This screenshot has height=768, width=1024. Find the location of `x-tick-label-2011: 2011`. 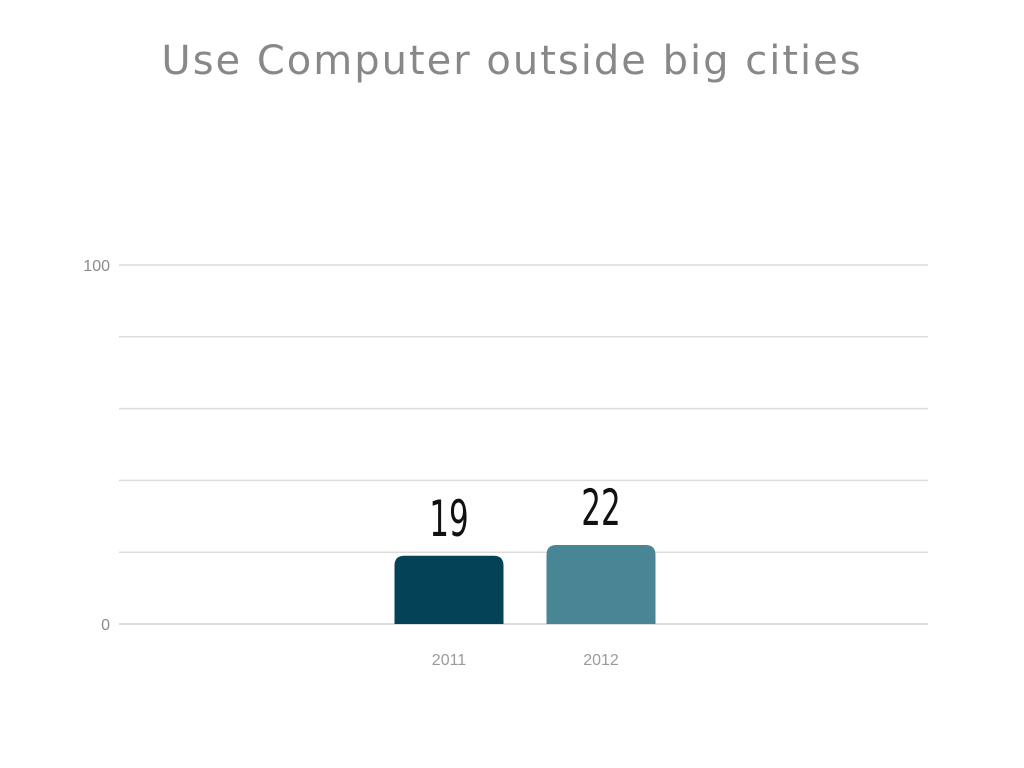

x-tick-label-2011: 2011 is located at coordinates (449, 660).